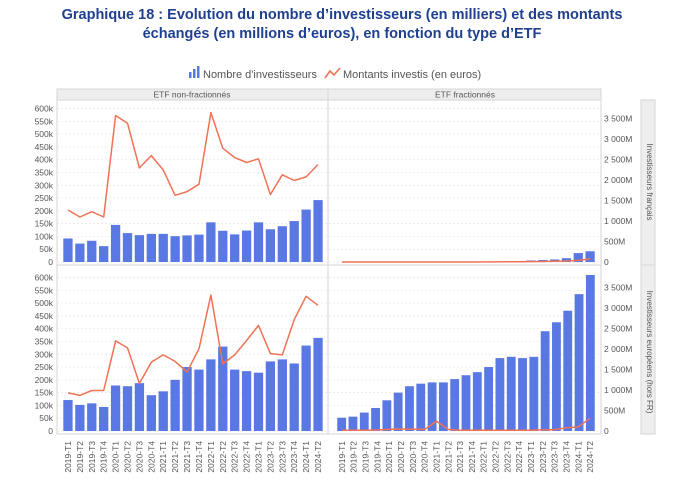 The image size is (684, 493). What do you see at coordinates (44, 109) in the screenshot?
I see `left-tick-label: 600k` at bounding box center [44, 109].